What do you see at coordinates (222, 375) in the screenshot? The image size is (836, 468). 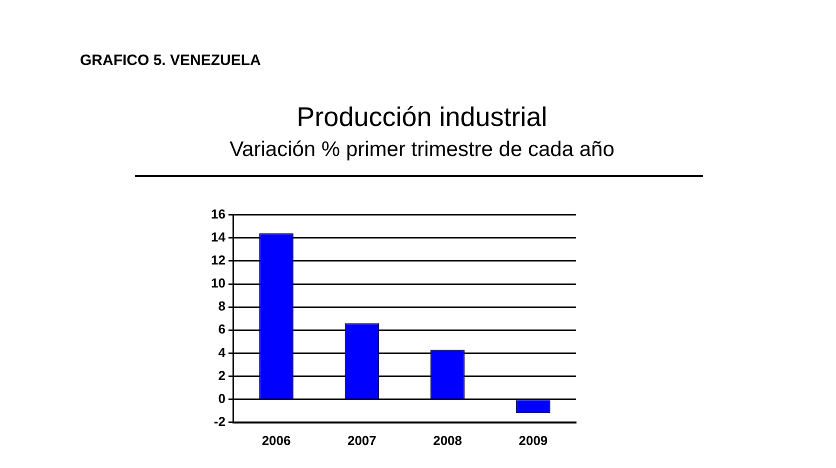 I see `y-tick-label: 2` at bounding box center [222, 375].